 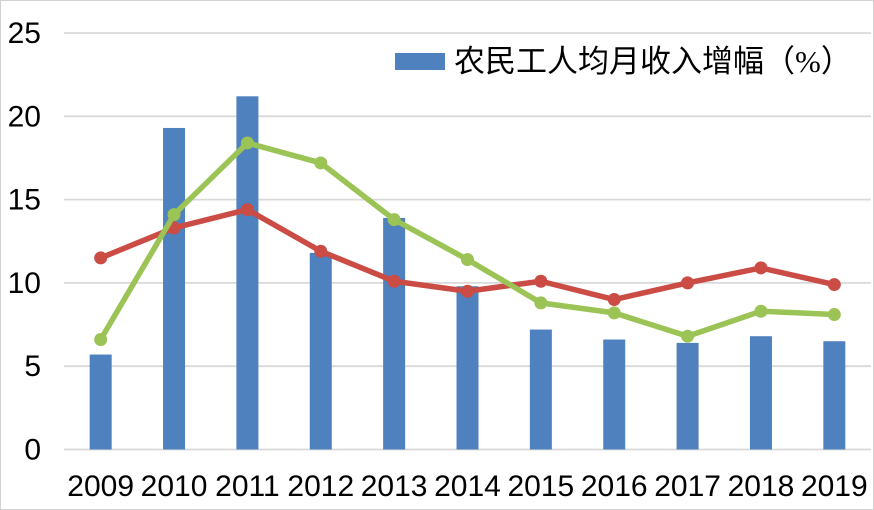 What do you see at coordinates (687, 396) in the screenshot?
I see `bar-series-bar-2017` at bounding box center [687, 396].